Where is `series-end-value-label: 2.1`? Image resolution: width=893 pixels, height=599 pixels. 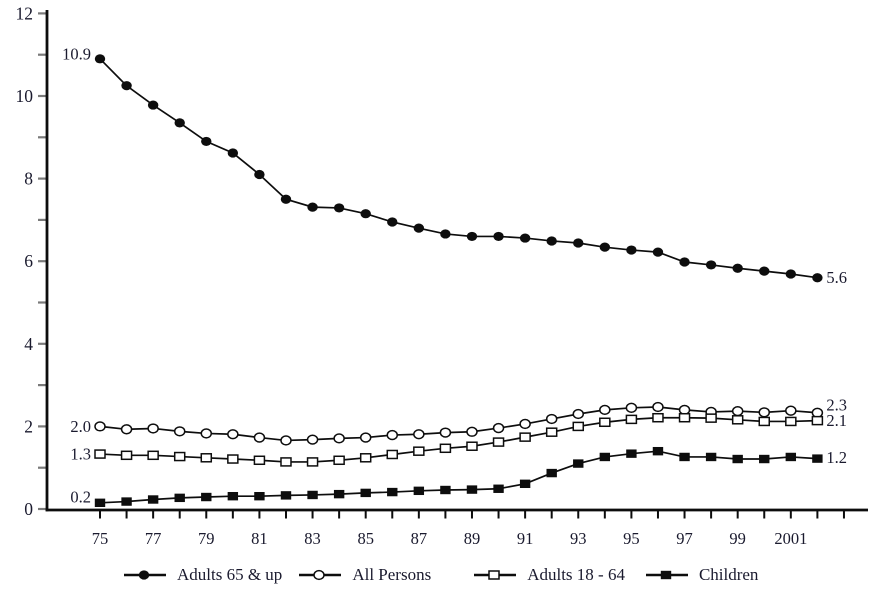 series-end-value-label: 2.1 is located at coordinates (836, 420).